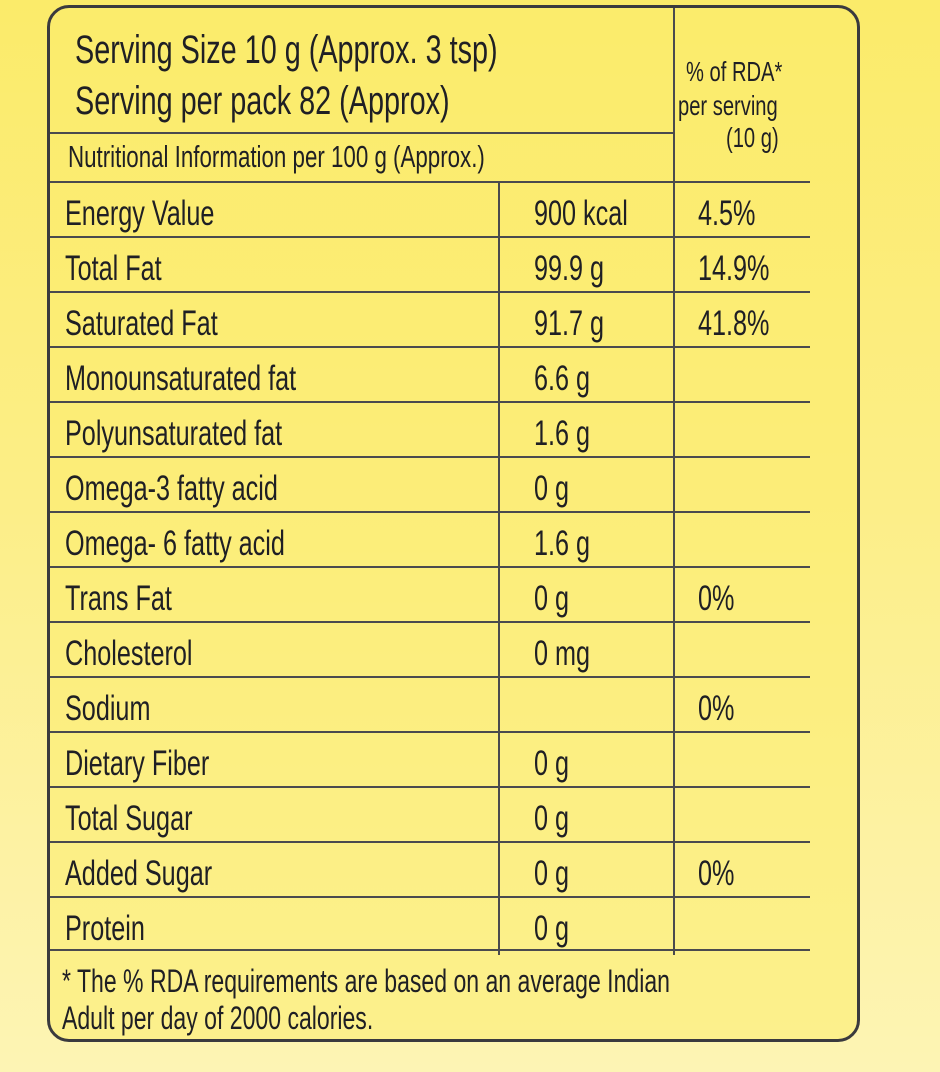  Describe the element at coordinates (362, 133) in the screenshot. I see `header-divider` at that location.